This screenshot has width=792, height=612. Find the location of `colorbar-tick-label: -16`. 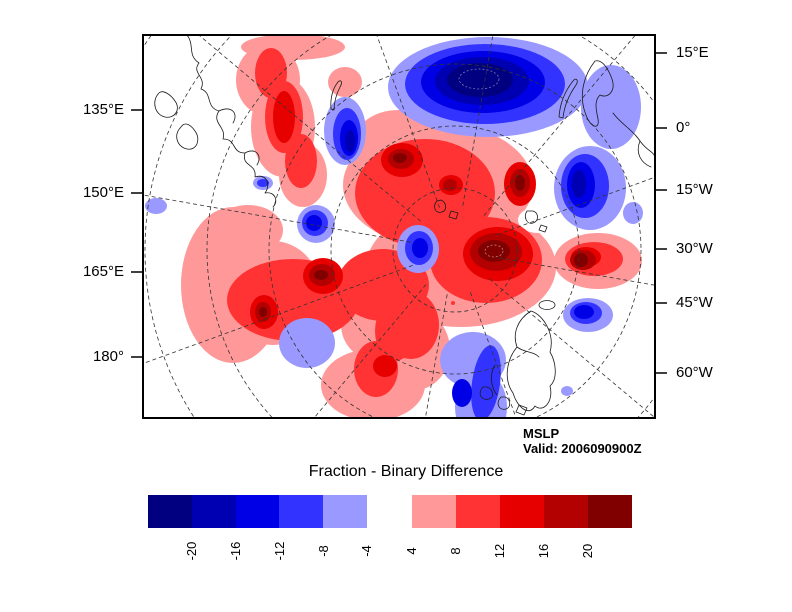

colorbar-tick-label: -16 is located at coordinates (235, 551).